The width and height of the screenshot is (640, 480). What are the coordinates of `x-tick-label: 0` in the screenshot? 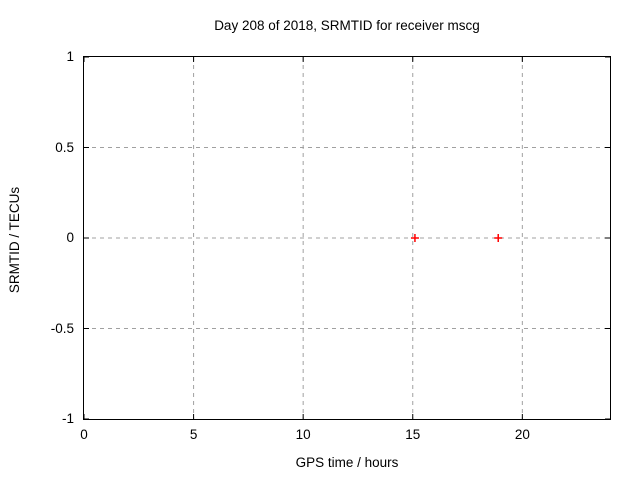 It's located at (84, 434).